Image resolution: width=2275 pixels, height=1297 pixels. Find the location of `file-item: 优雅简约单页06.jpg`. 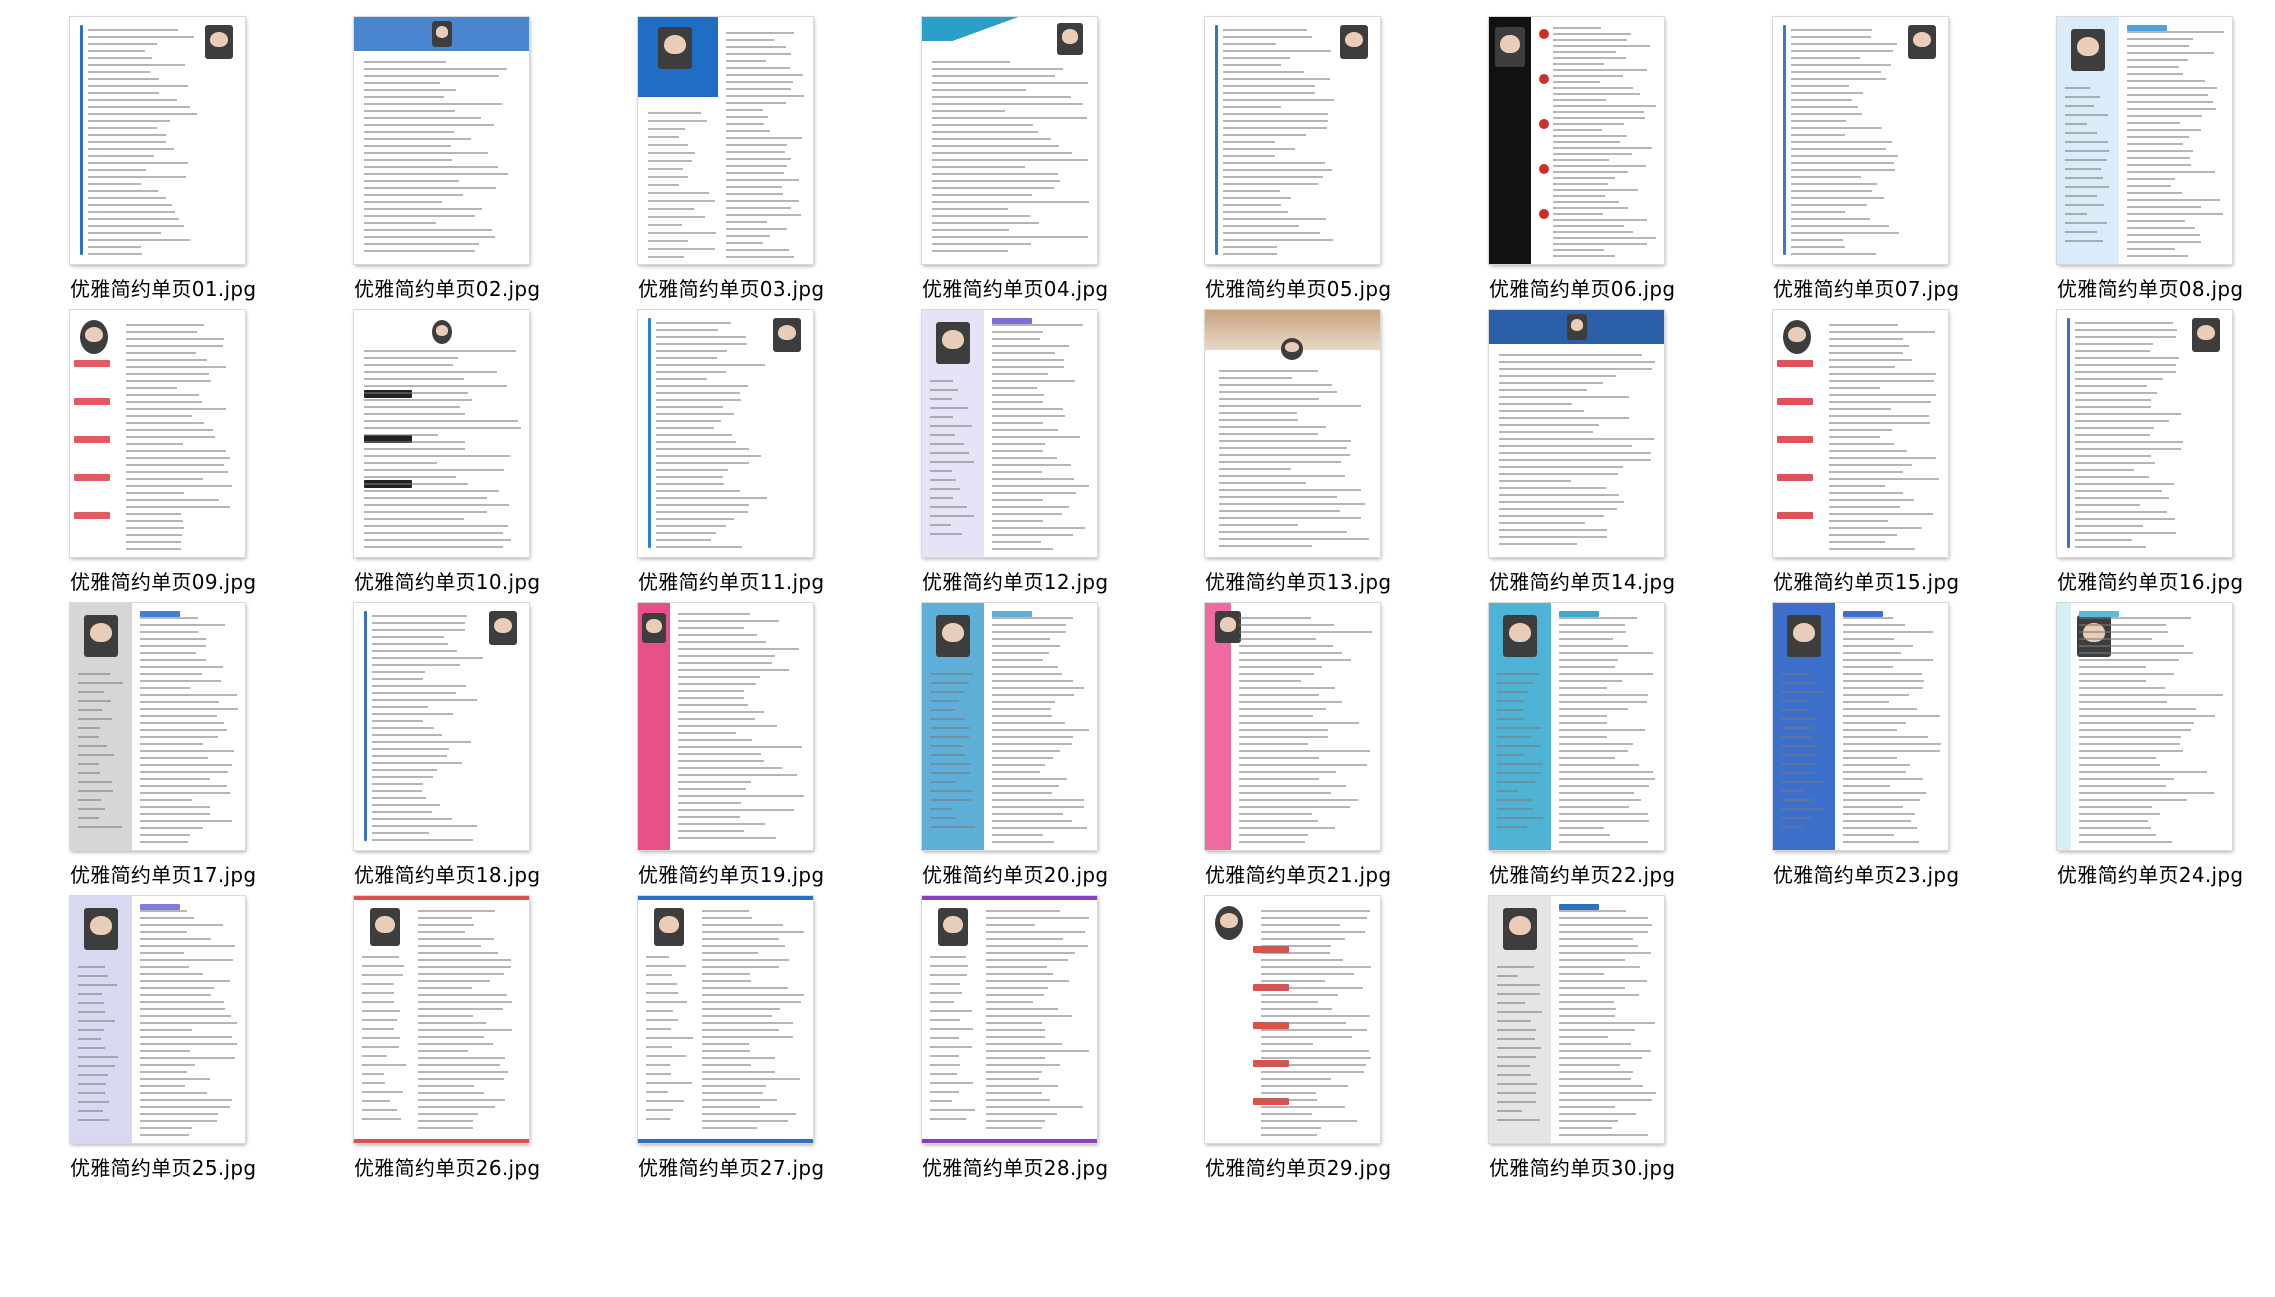

file-item: 优雅简约单页06.jpg is located at coordinates (1619, 159).